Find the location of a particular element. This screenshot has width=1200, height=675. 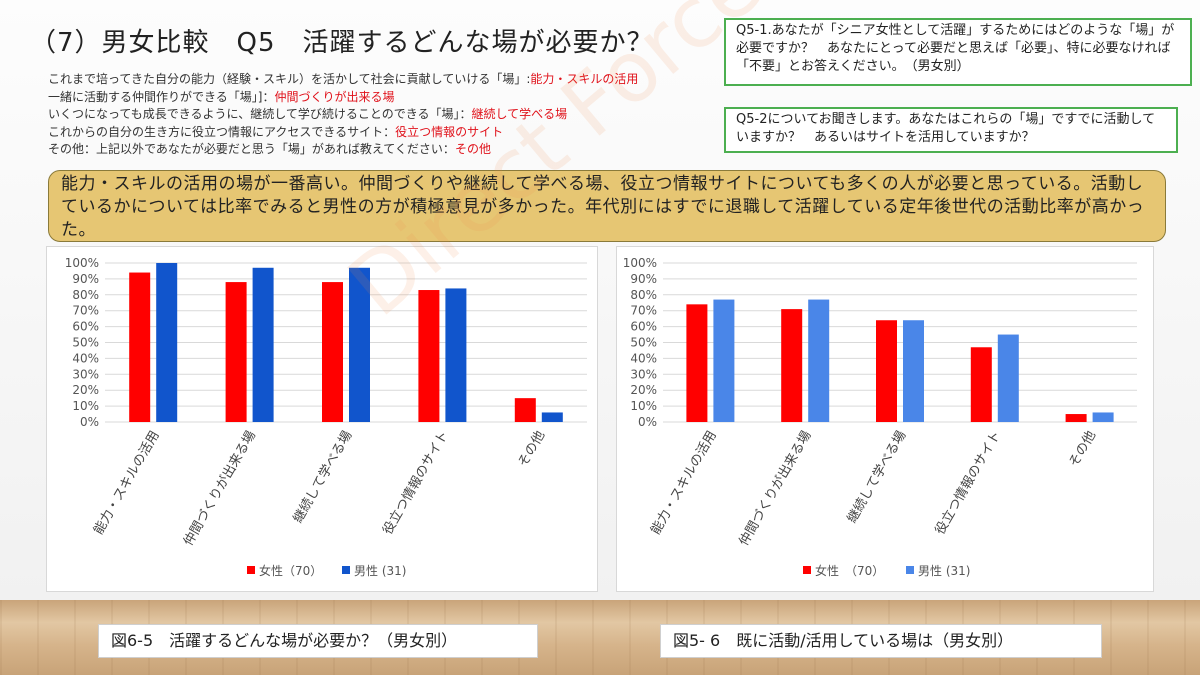

definition-highlight: 継続して学べる場 is located at coordinates (519, 114).